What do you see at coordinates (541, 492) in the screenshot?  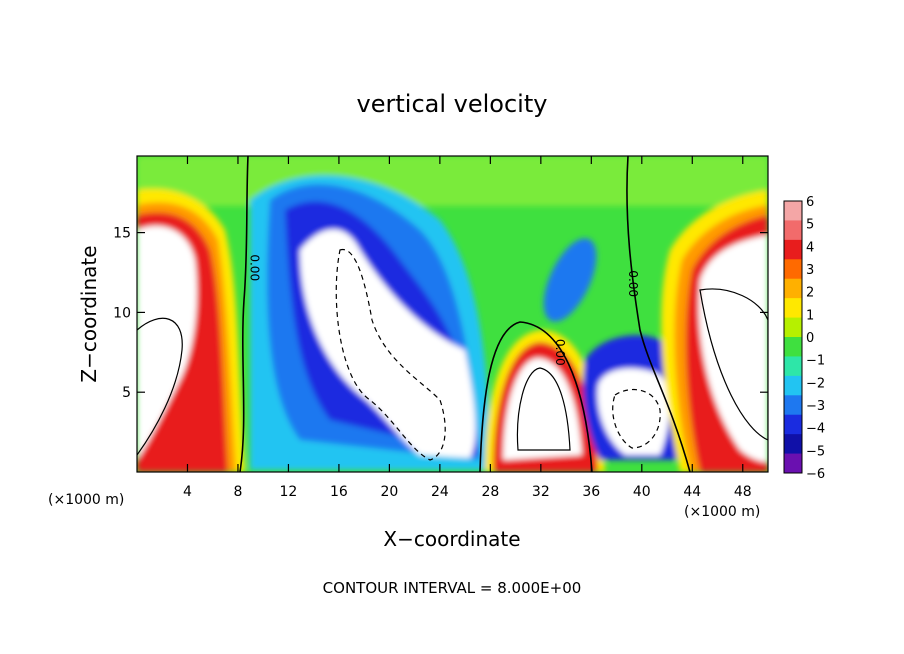 I see `x-tick-label: 32` at bounding box center [541, 492].